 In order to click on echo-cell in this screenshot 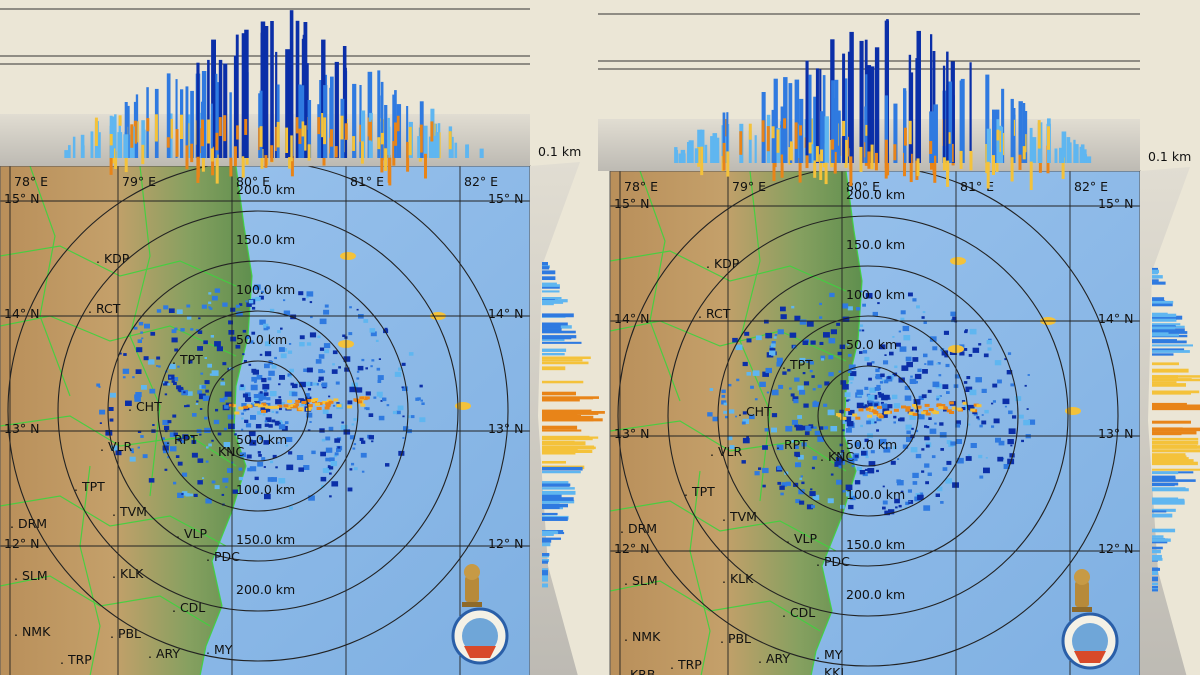, I will do `click(463, 406)`.